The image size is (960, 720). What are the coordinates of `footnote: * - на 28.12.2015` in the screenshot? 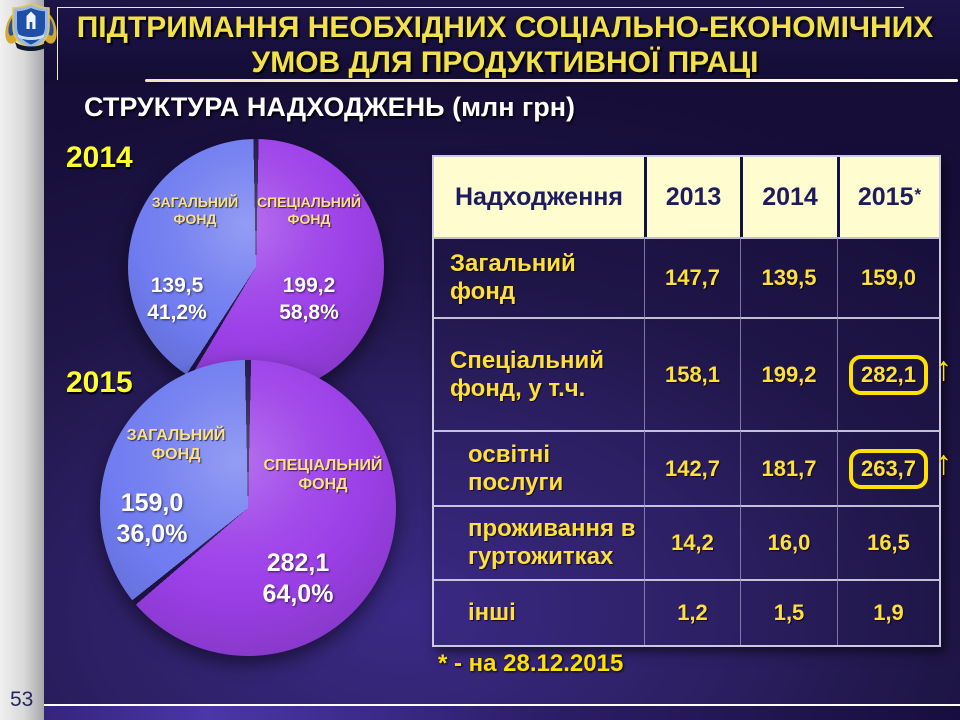 It's located at (531, 663).